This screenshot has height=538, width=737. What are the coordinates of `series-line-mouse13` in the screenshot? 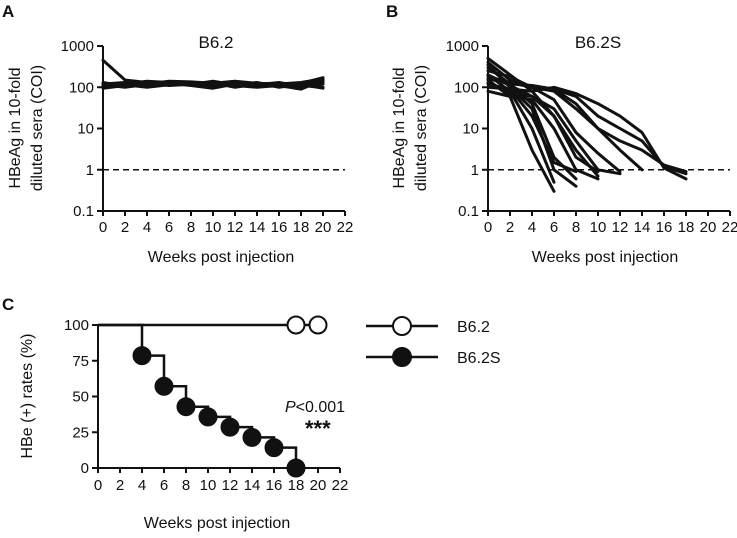 It's located at (554, 128).